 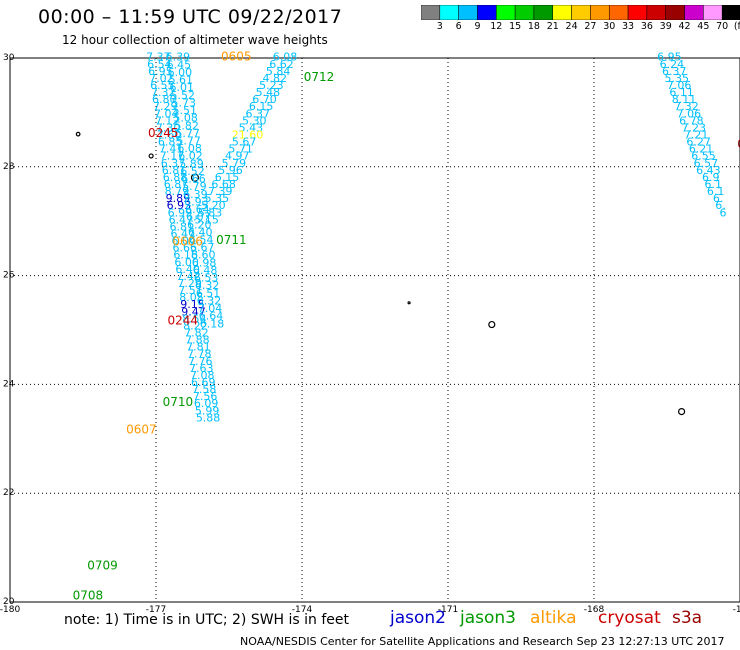 What do you see at coordinates (696, 135) in the screenshot?
I see `swh-label: 7.21` at bounding box center [696, 135].